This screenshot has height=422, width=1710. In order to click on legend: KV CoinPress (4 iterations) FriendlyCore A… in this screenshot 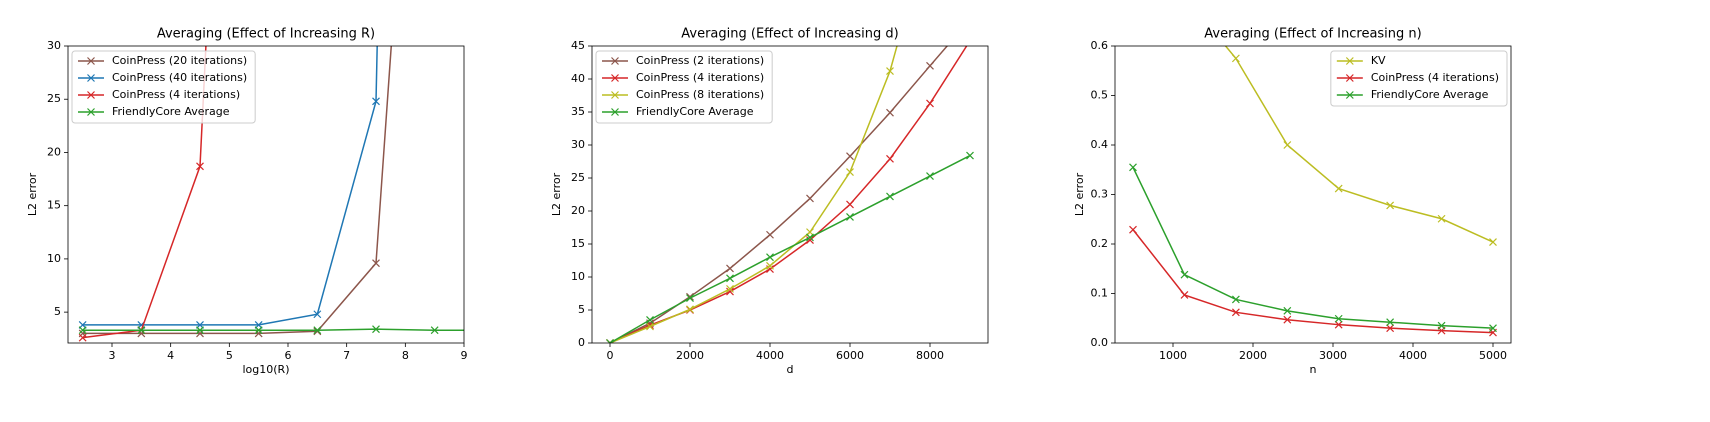, I will do `click(1419, 78)`.